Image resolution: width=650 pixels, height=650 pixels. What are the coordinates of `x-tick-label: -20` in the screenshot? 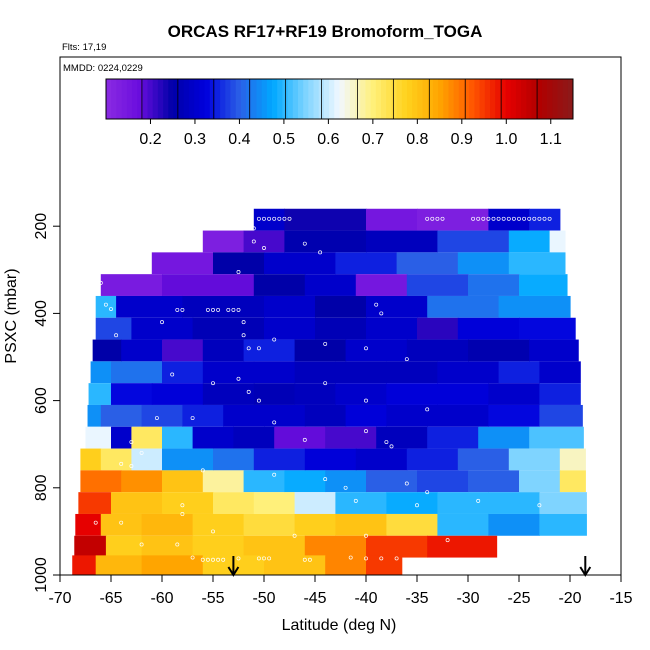 It's located at (569, 598).